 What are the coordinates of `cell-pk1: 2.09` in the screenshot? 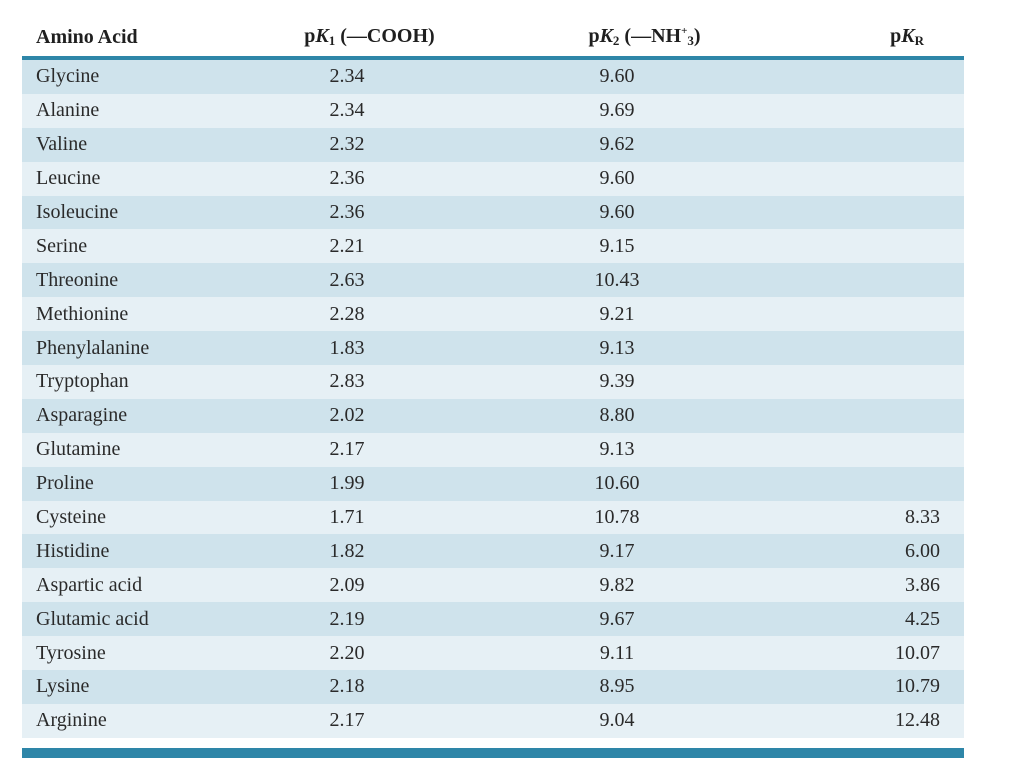 It's located at (347, 584).